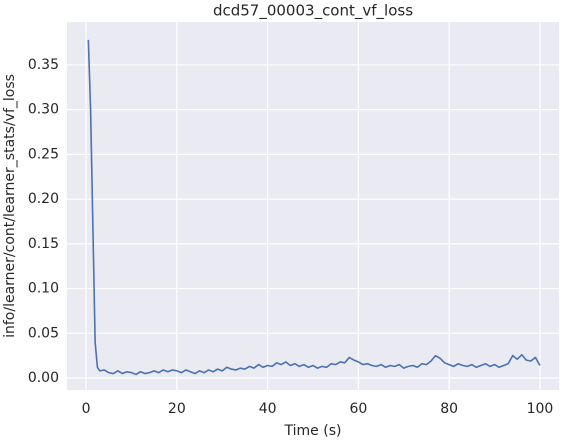 The image size is (563, 441). I want to click on x-tick-label: 80, so click(449, 409).